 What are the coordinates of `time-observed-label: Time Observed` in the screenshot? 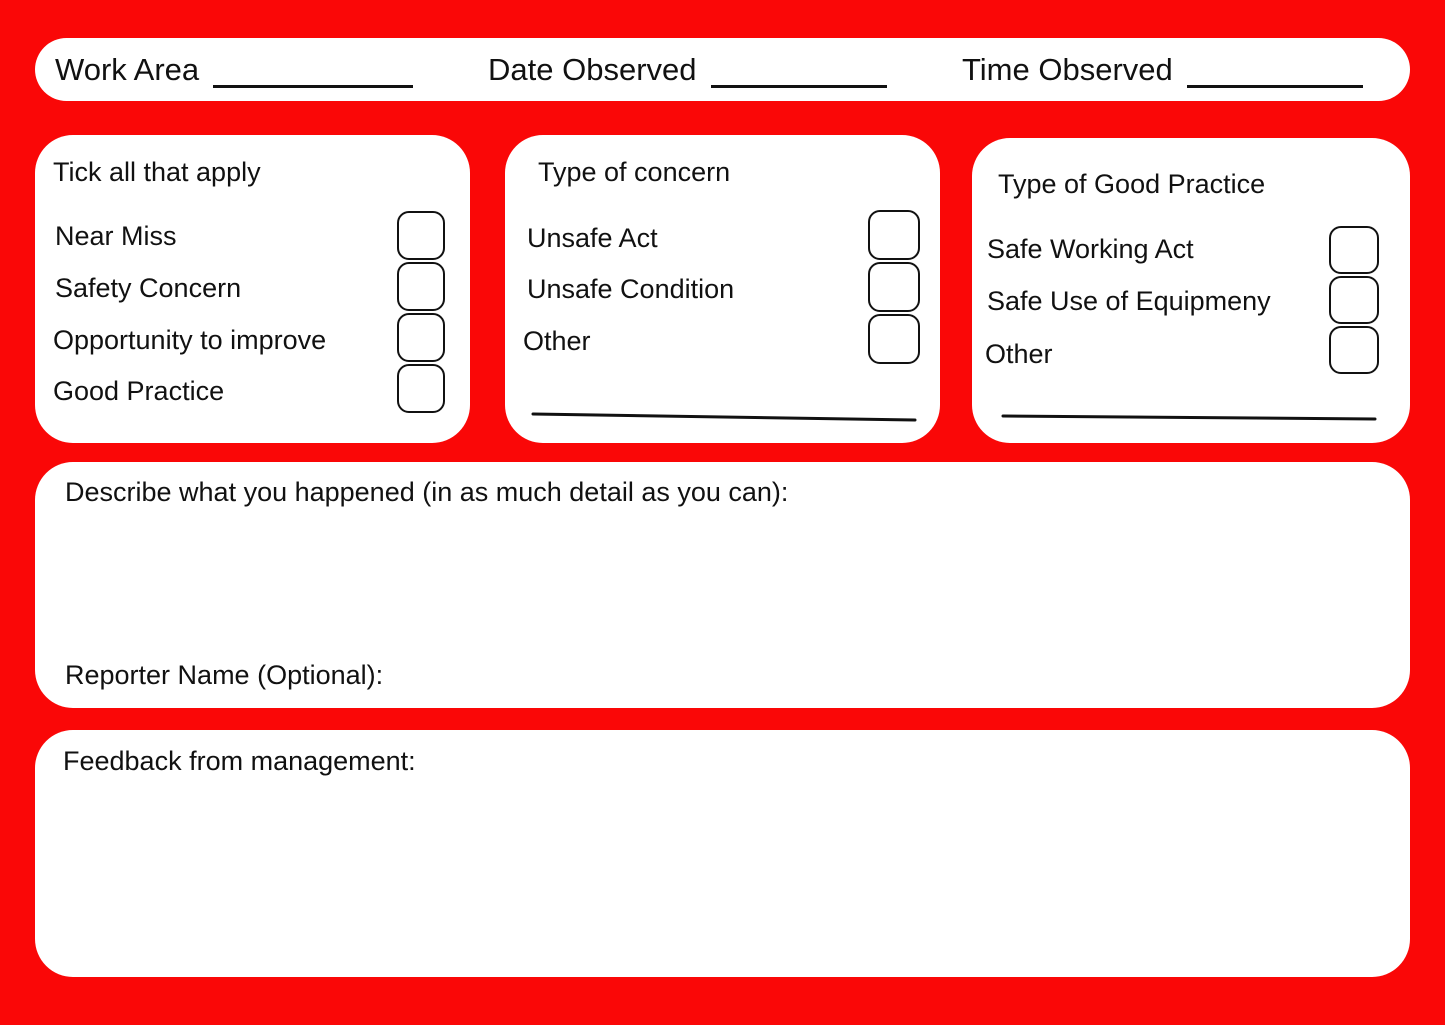 It's located at (1067, 69).